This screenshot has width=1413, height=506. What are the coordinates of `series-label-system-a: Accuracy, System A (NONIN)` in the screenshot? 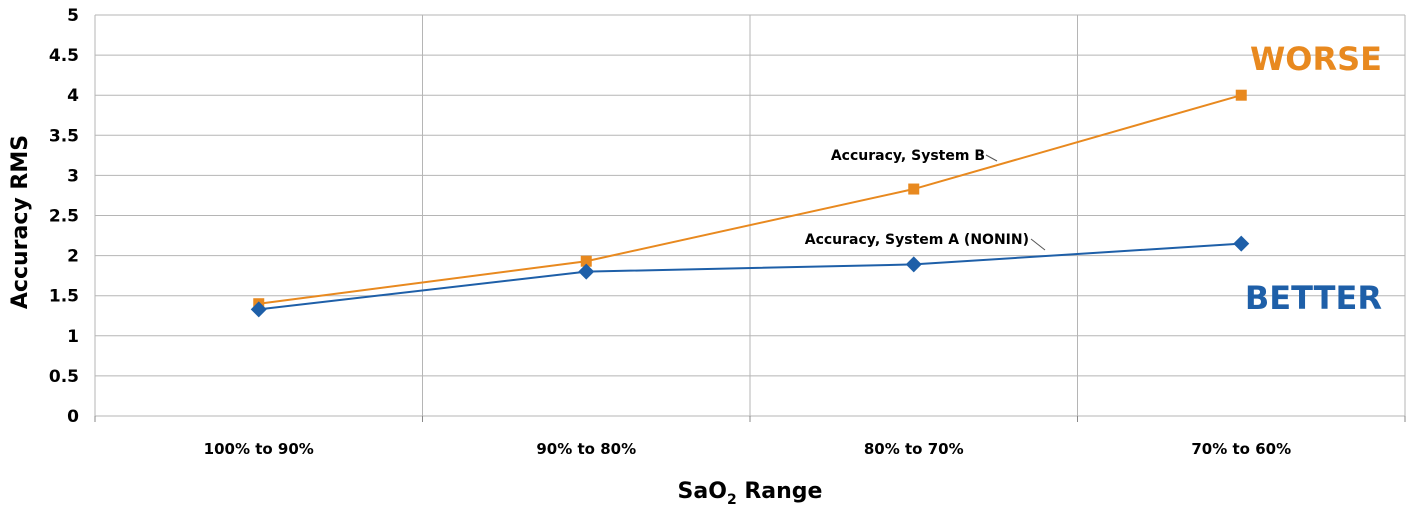 It's located at (917, 240).